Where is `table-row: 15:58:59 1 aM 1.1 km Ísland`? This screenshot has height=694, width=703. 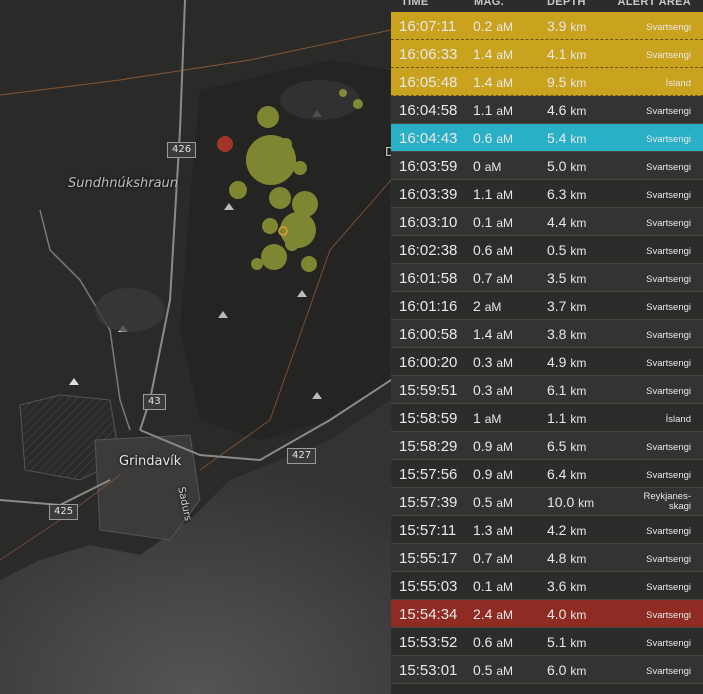 table-row: 15:58:59 1 aM 1.1 km Ísland is located at coordinates (547, 418).